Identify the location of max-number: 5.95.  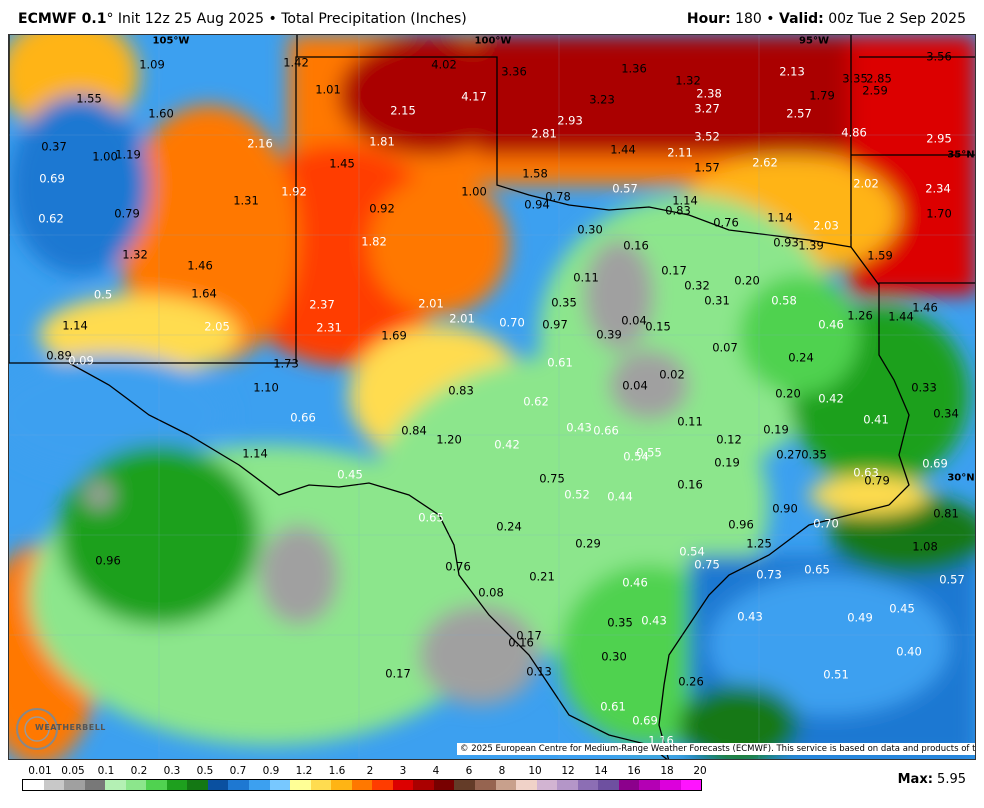
(949, 779).